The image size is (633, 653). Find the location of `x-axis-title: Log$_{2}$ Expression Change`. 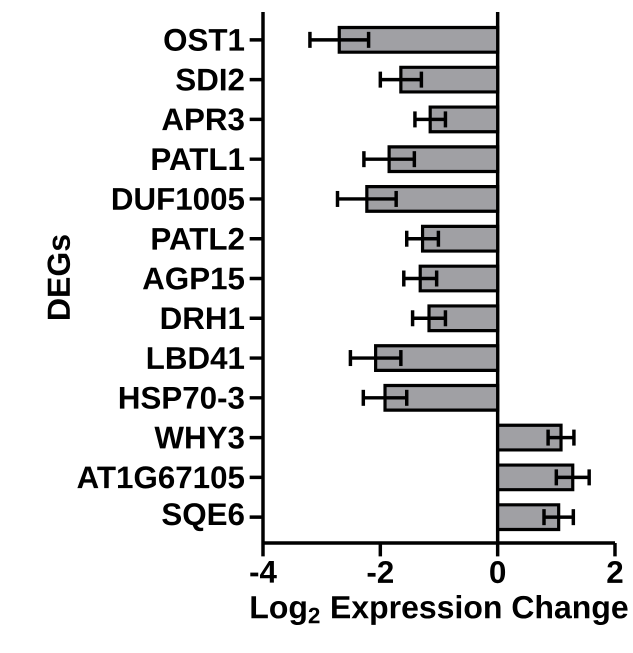

x-axis-title: Log$_{2}$ Expression Change is located at coordinates (439, 610).